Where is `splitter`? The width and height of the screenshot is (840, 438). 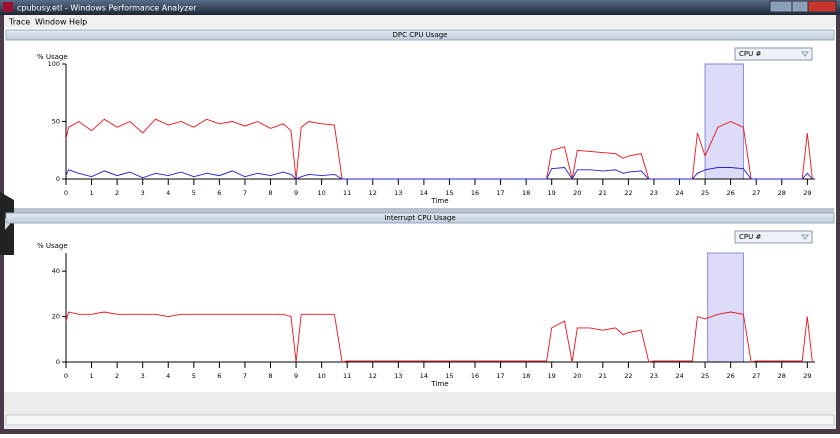 splitter is located at coordinates (420, 210).